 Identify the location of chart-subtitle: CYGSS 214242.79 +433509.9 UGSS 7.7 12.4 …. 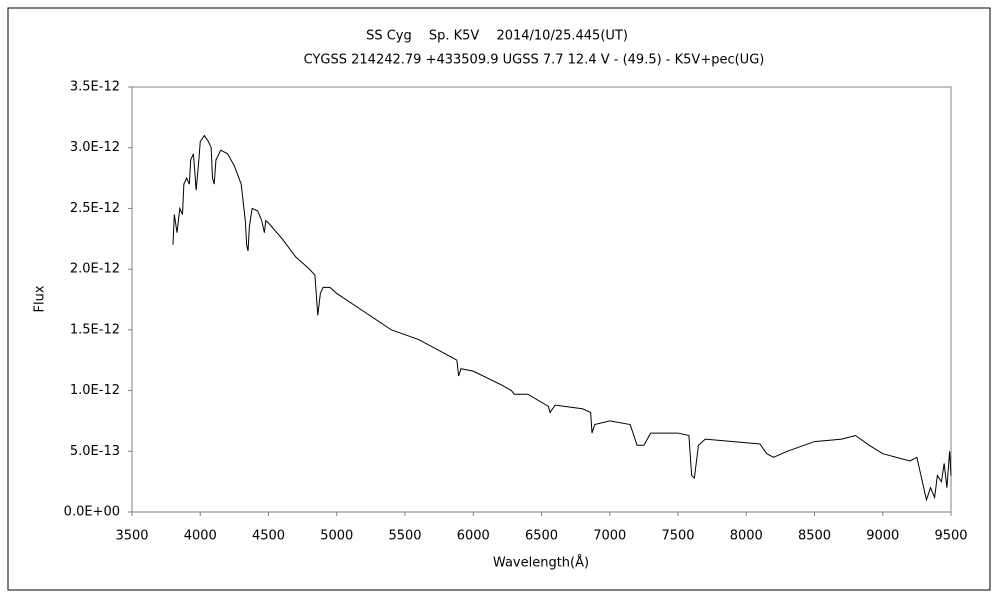
(534, 60).